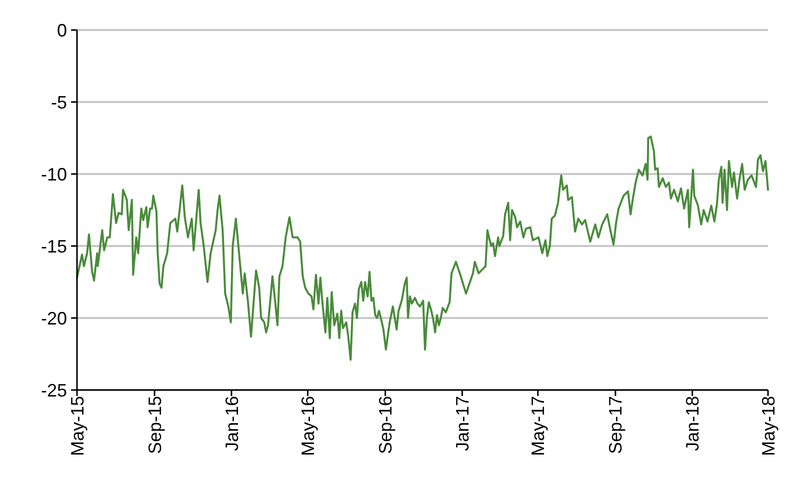  Describe the element at coordinates (58, 102) in the screenshot. I see `y-tick-label: -5` at that location.